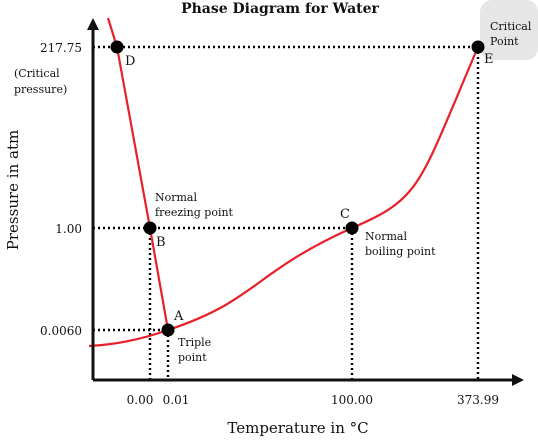 The height and width of the screenshot is (441, 538). I want to click on point-E, so click(478, 47).